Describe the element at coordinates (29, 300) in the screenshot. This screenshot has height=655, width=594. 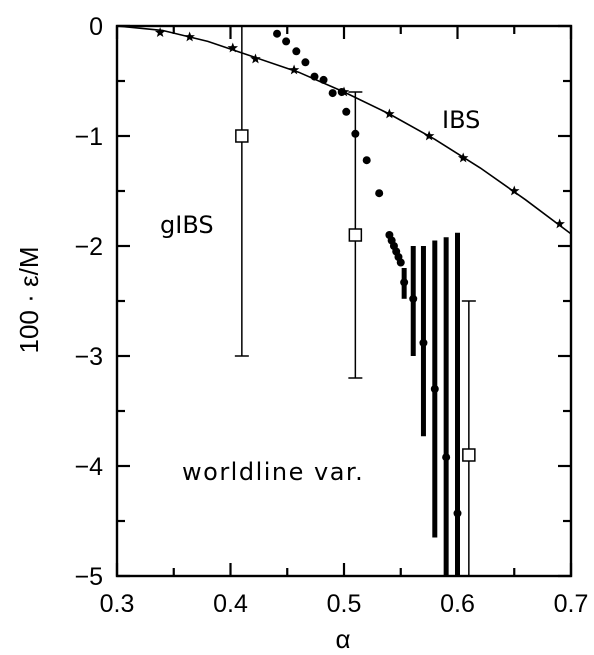
I see `y-axis-label: 100 · ε/M` at that location.